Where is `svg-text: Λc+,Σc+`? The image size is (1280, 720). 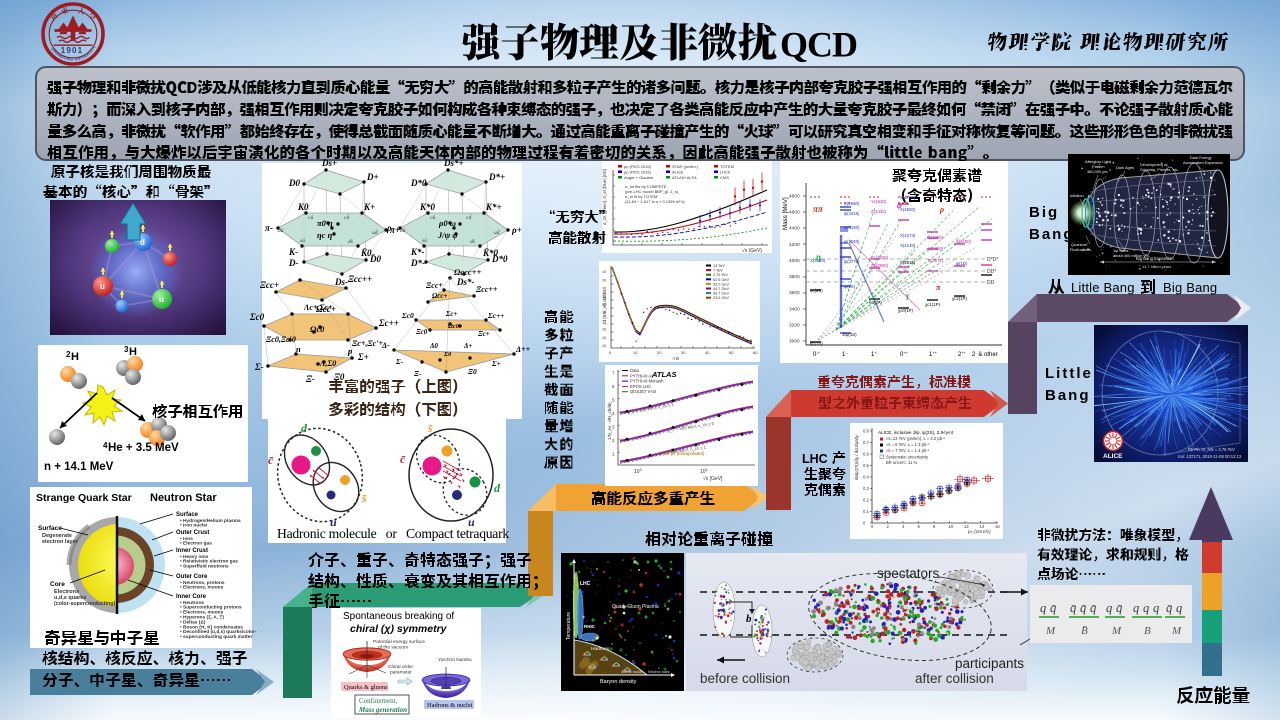 svg-text: Λc+,Σc+ is located at coordinates (318, 307).